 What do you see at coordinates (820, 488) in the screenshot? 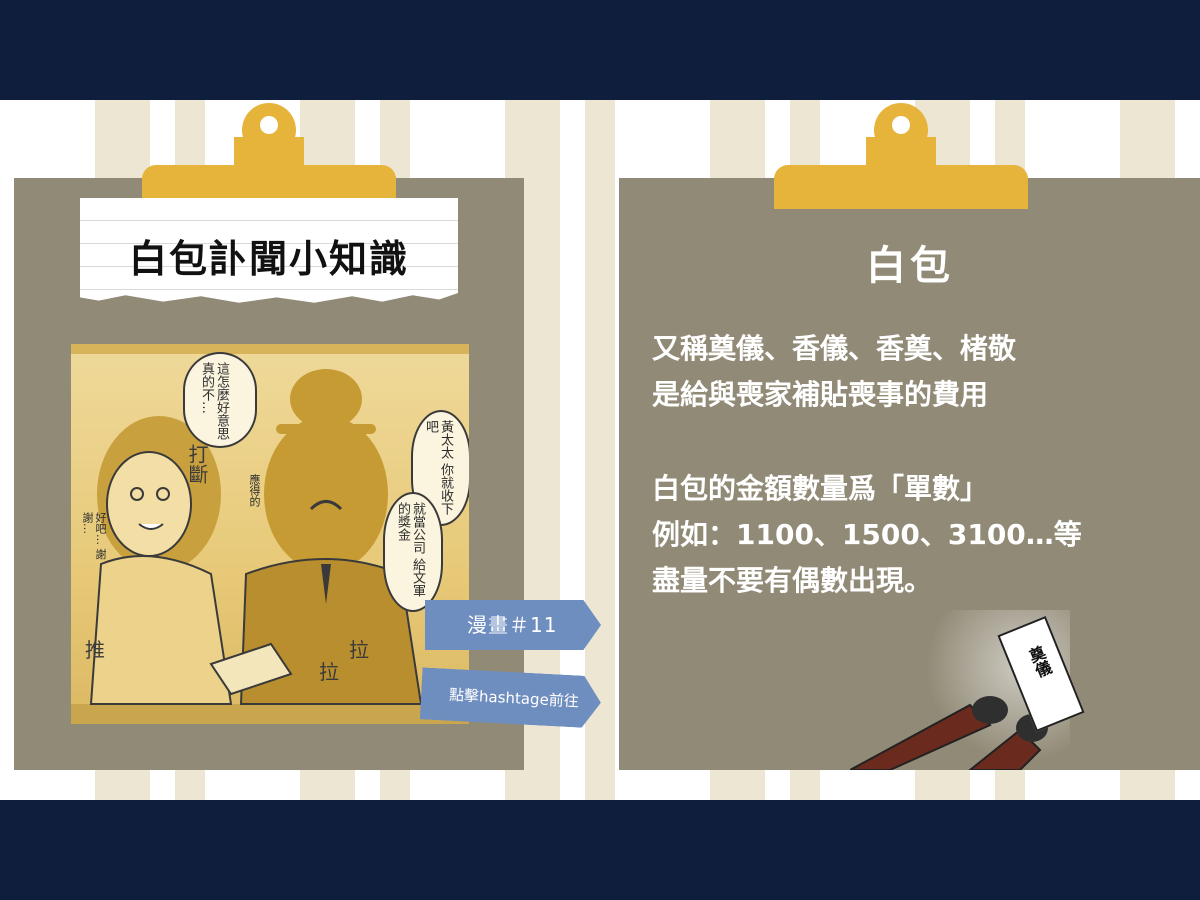
I see `amount-line-1: 白包的金額數量爲「單數」` at bounding box center [820, 488].